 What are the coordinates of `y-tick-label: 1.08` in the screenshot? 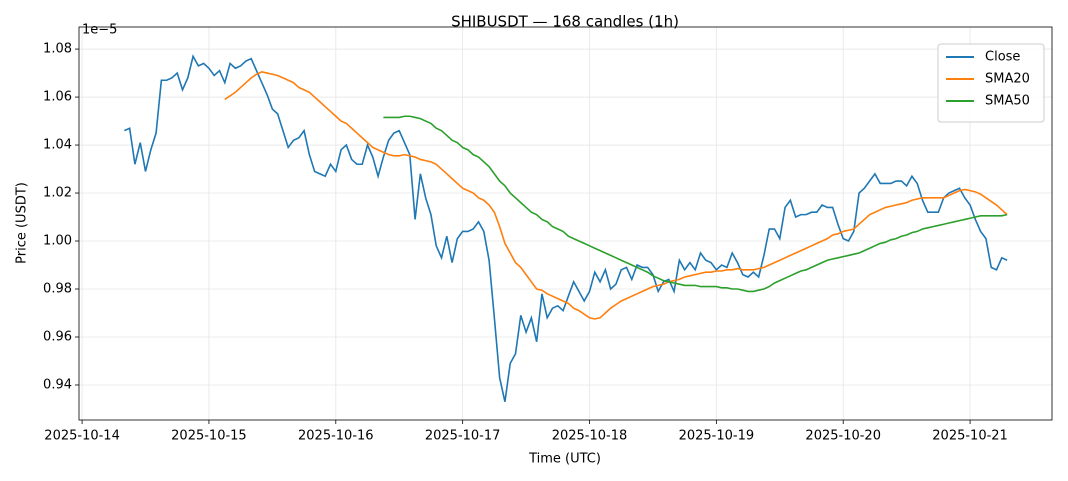 It's located at (57, 49).